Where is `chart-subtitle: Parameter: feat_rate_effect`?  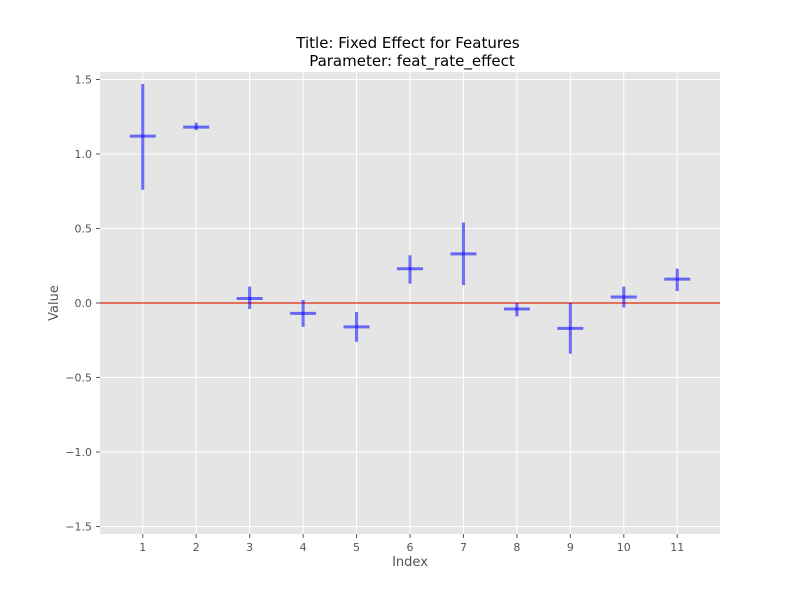 chart-subtitle: Parameter: feat_rate_effect is located at coordinates (412, 61).